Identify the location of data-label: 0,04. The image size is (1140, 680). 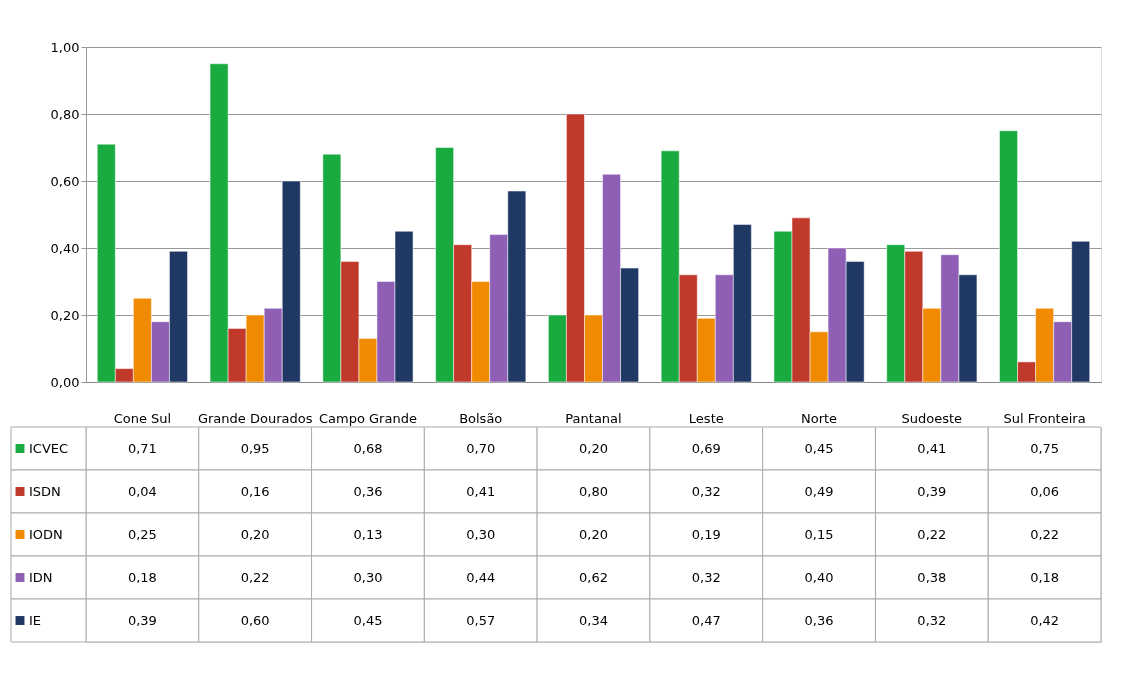
(142, 491).